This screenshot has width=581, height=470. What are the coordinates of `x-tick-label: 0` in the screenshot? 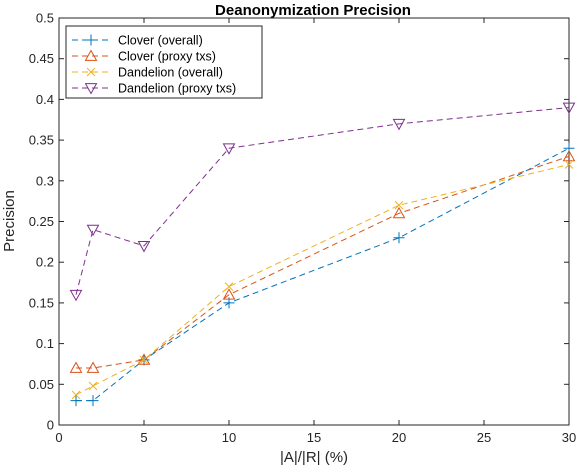 It's located at (58, 437).